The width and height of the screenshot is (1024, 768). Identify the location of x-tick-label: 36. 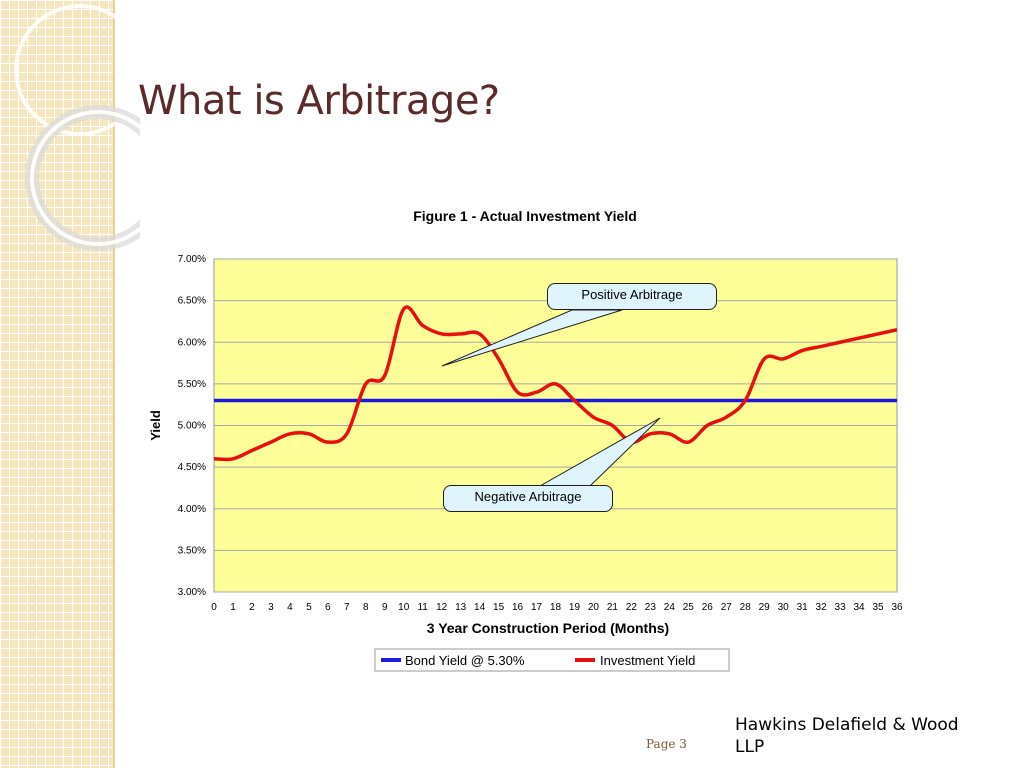
(897, 607).